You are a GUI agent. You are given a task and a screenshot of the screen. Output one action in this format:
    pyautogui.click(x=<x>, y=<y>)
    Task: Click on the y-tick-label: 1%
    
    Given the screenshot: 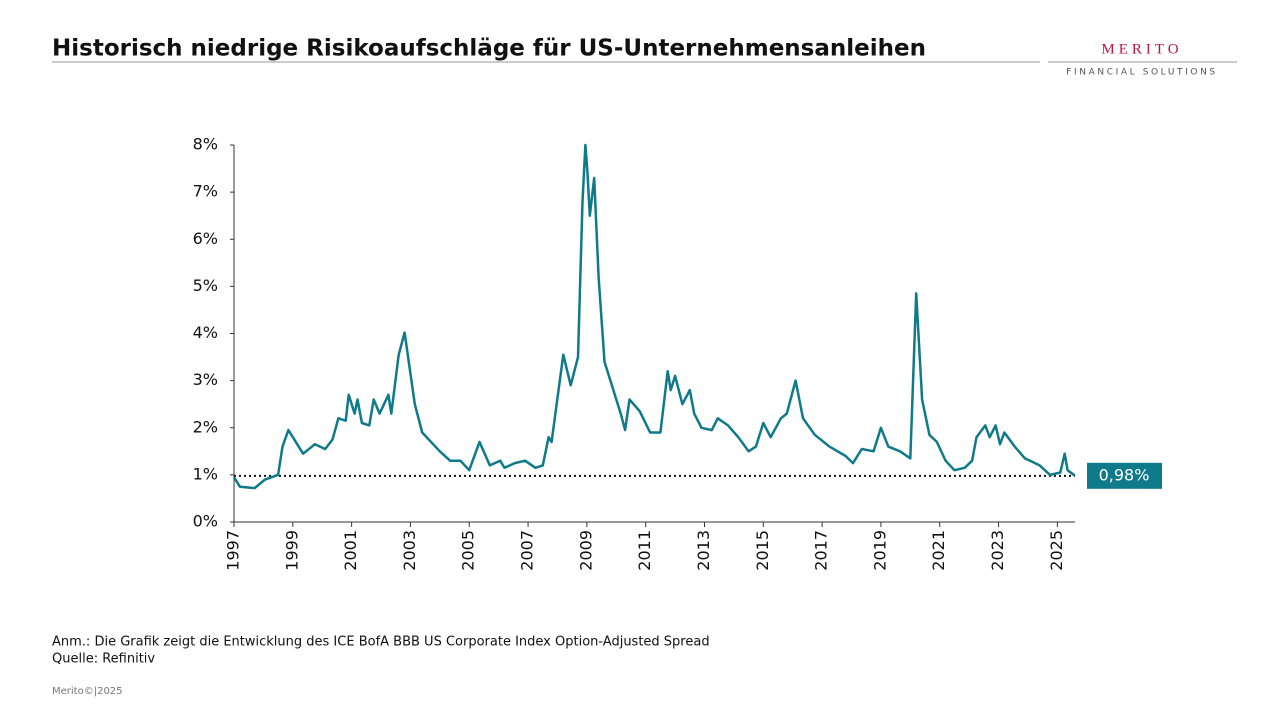 What is the action you would take?
    pyautogui.click(x=205, y=473)
    